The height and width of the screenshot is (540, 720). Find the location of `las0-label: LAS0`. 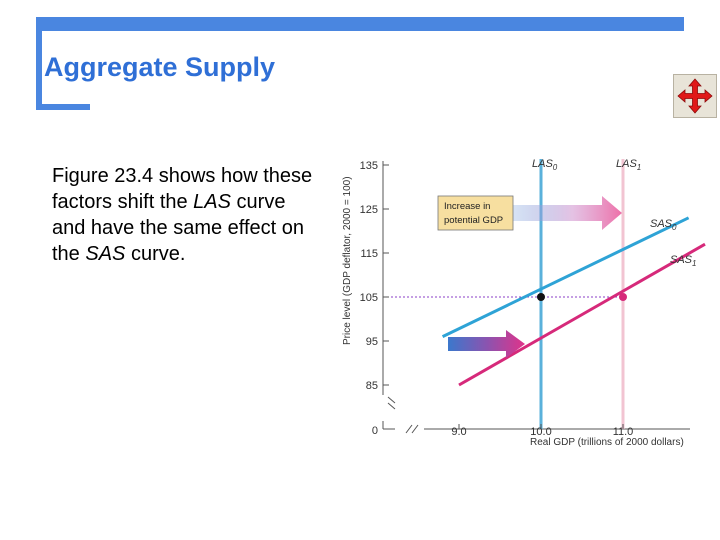

las0-label: LAS0 is located at coordinates (545, 165).